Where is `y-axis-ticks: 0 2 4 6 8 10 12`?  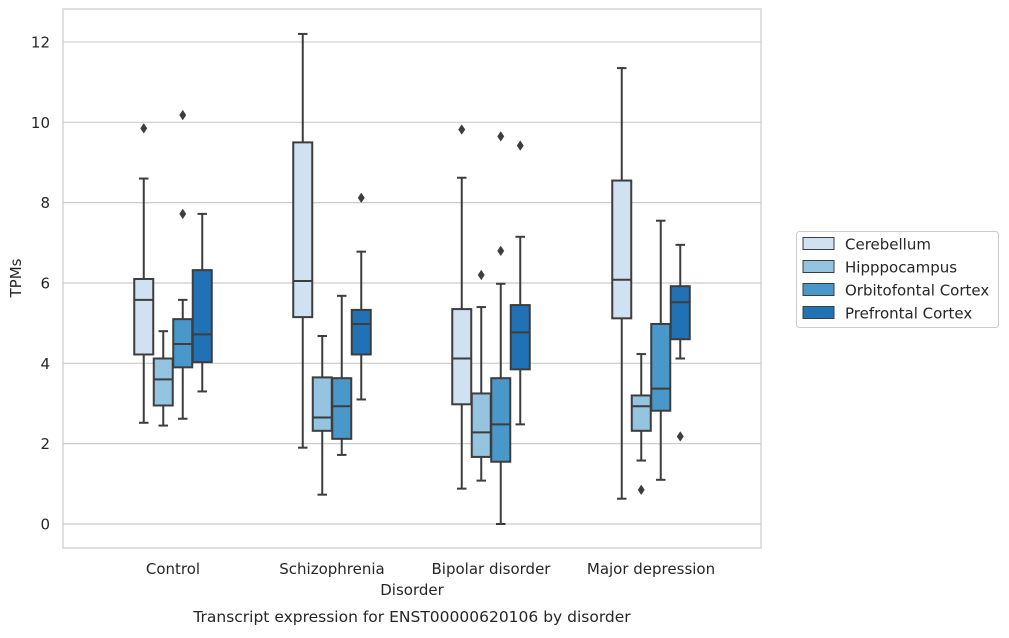 y-axis-ticks: 0 2 4 6 8 10 12 is located at coordinates (40, 283).